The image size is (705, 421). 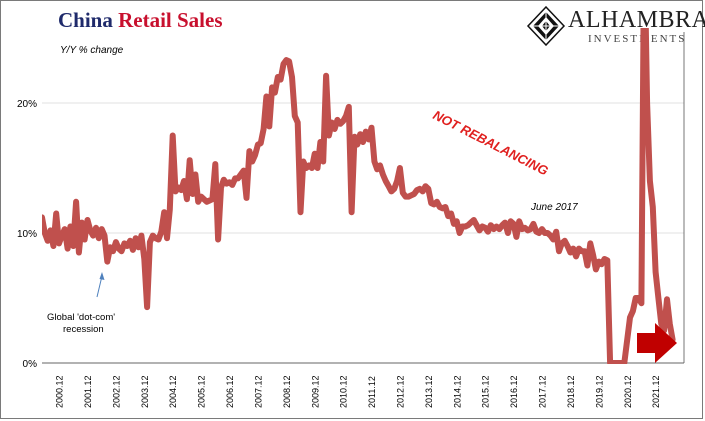 I want to click on x-tick-label: 2001.12, so click(x=88, y=391).